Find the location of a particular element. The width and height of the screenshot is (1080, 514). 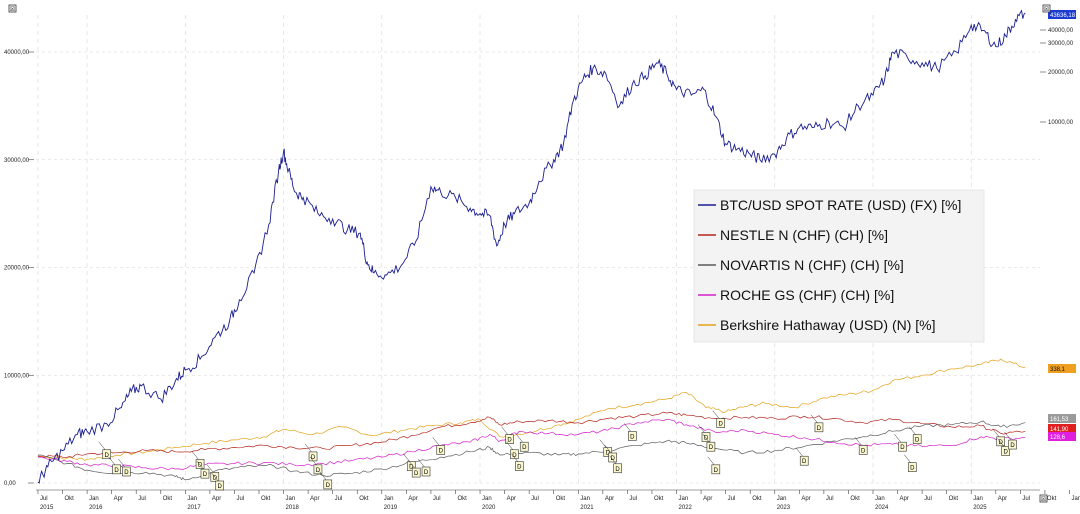

x-axis-year-label: 2015 is located at coordinates (47, 508).